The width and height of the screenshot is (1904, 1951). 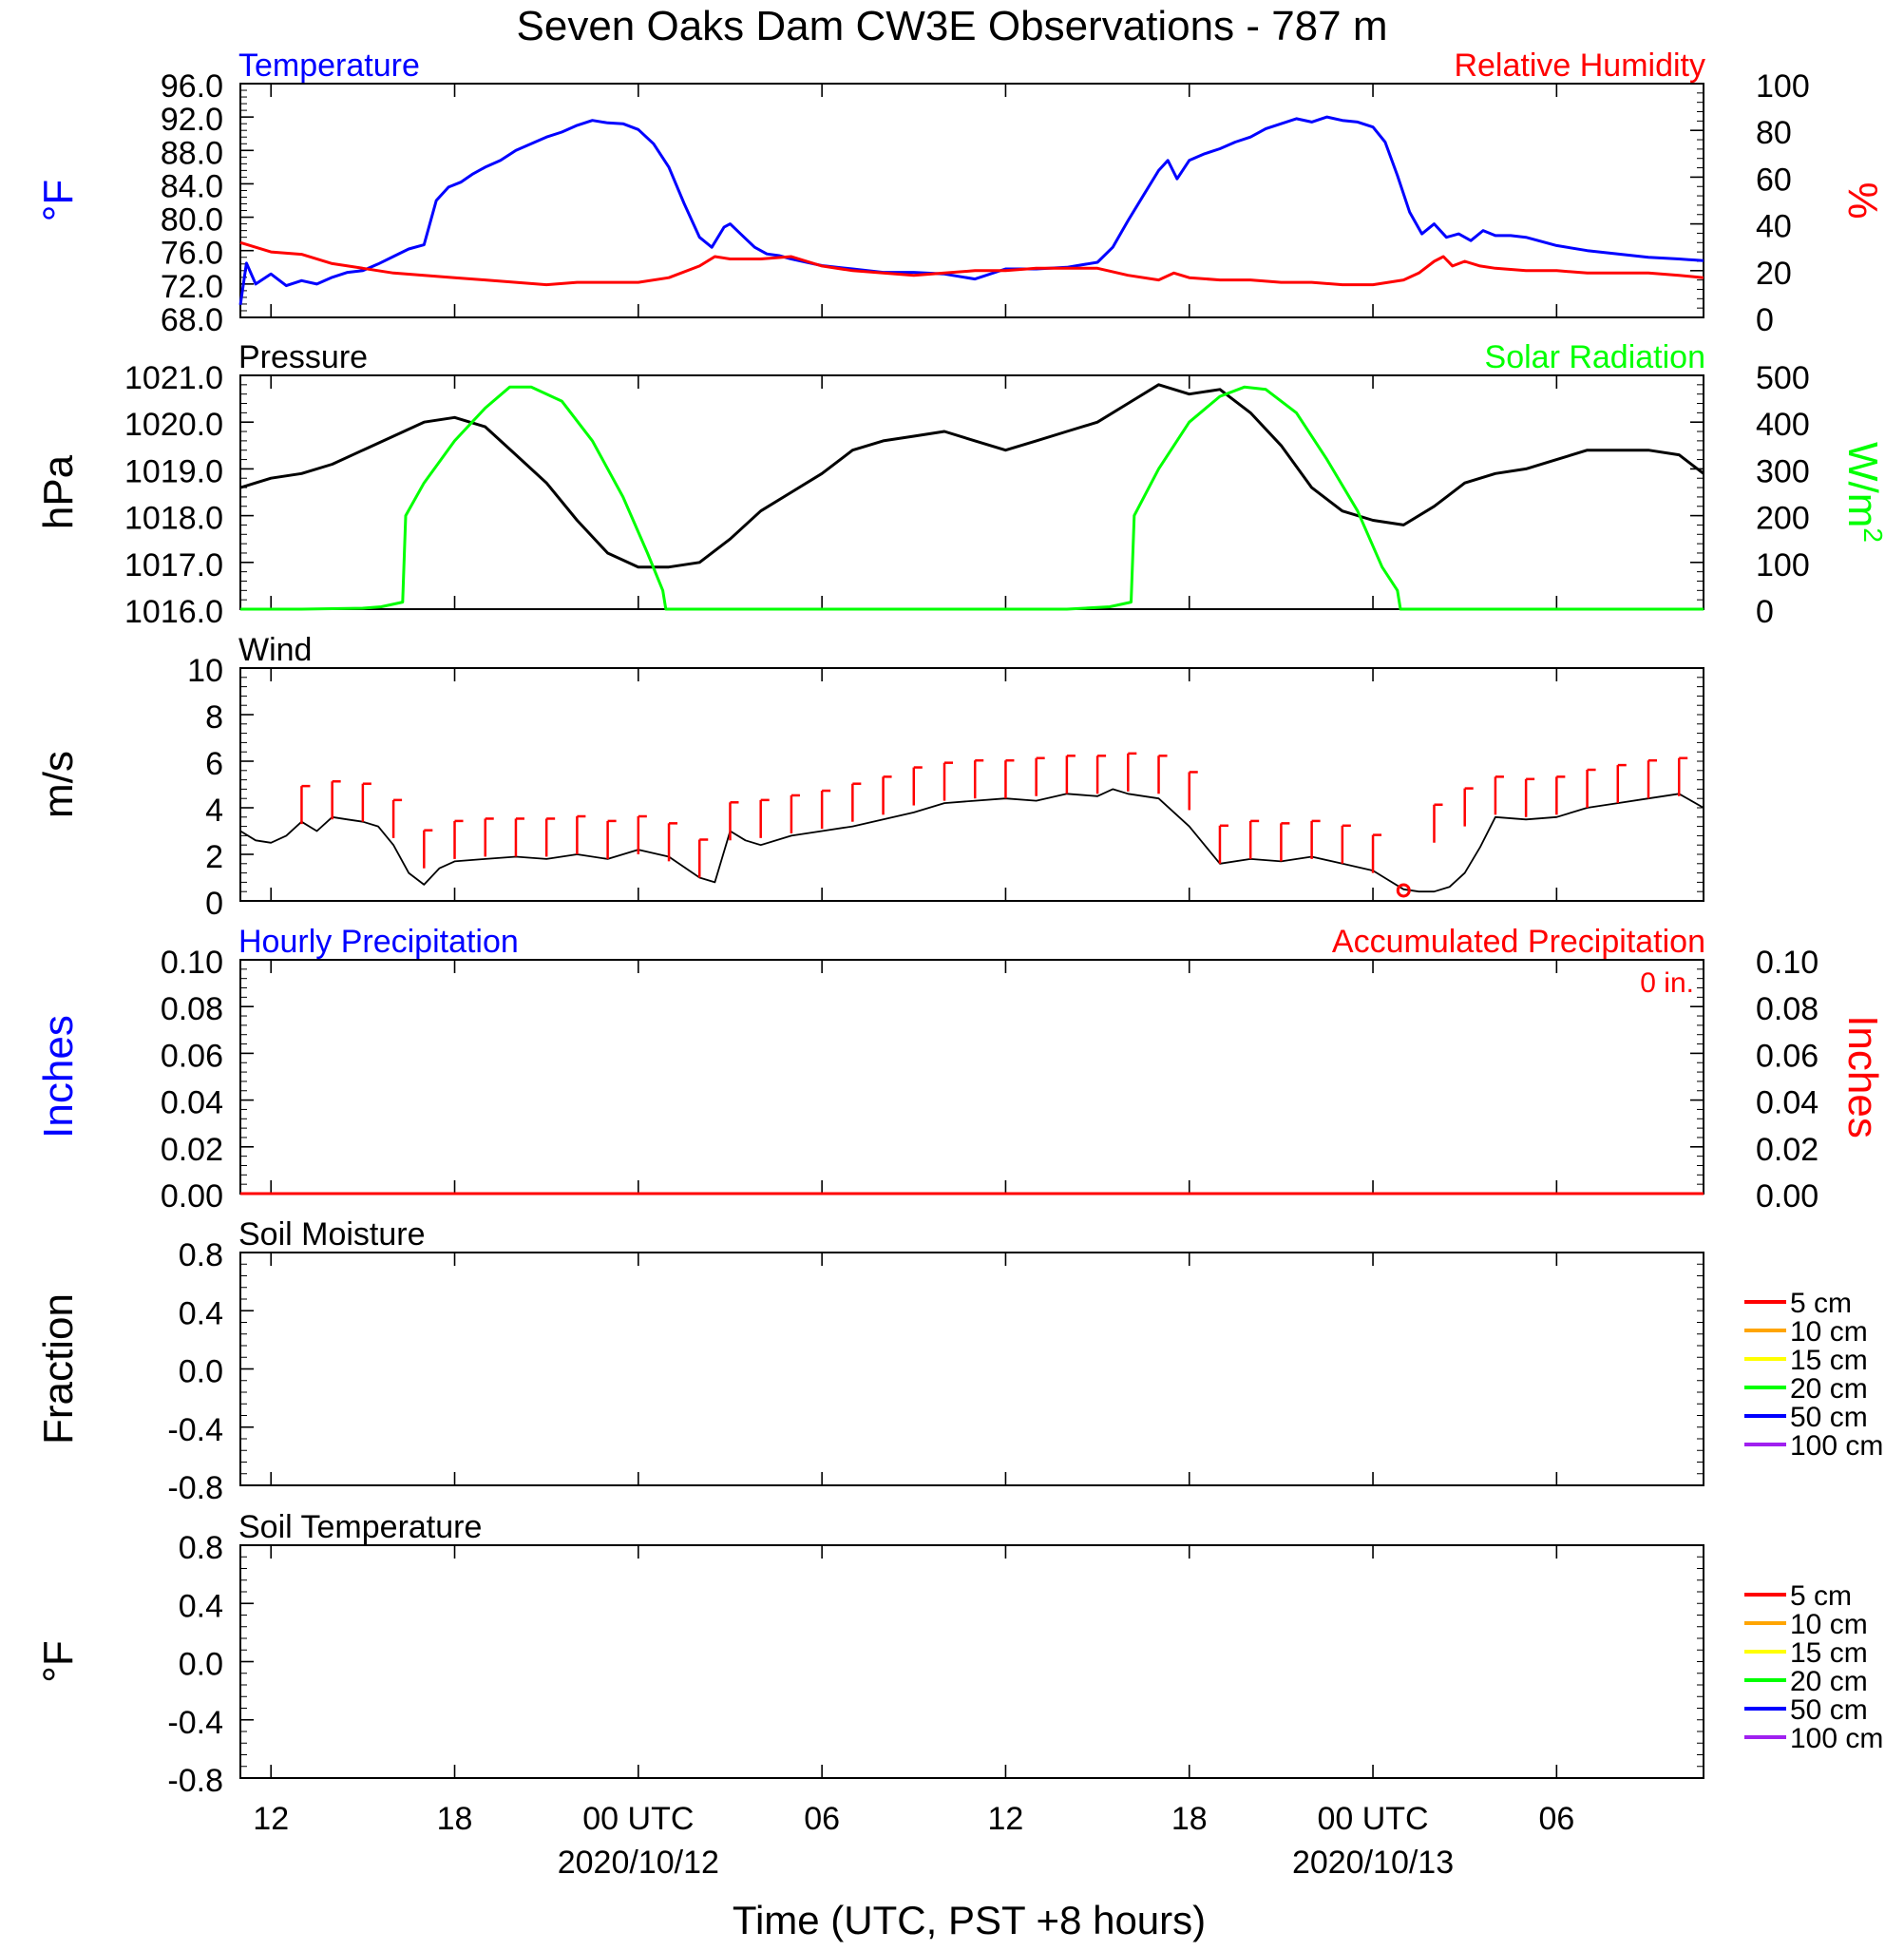 What do you see at coordinates (214, 811) in the screenshot?
I see `y-left-tick-label: 4` at bounding box center [214, 811].